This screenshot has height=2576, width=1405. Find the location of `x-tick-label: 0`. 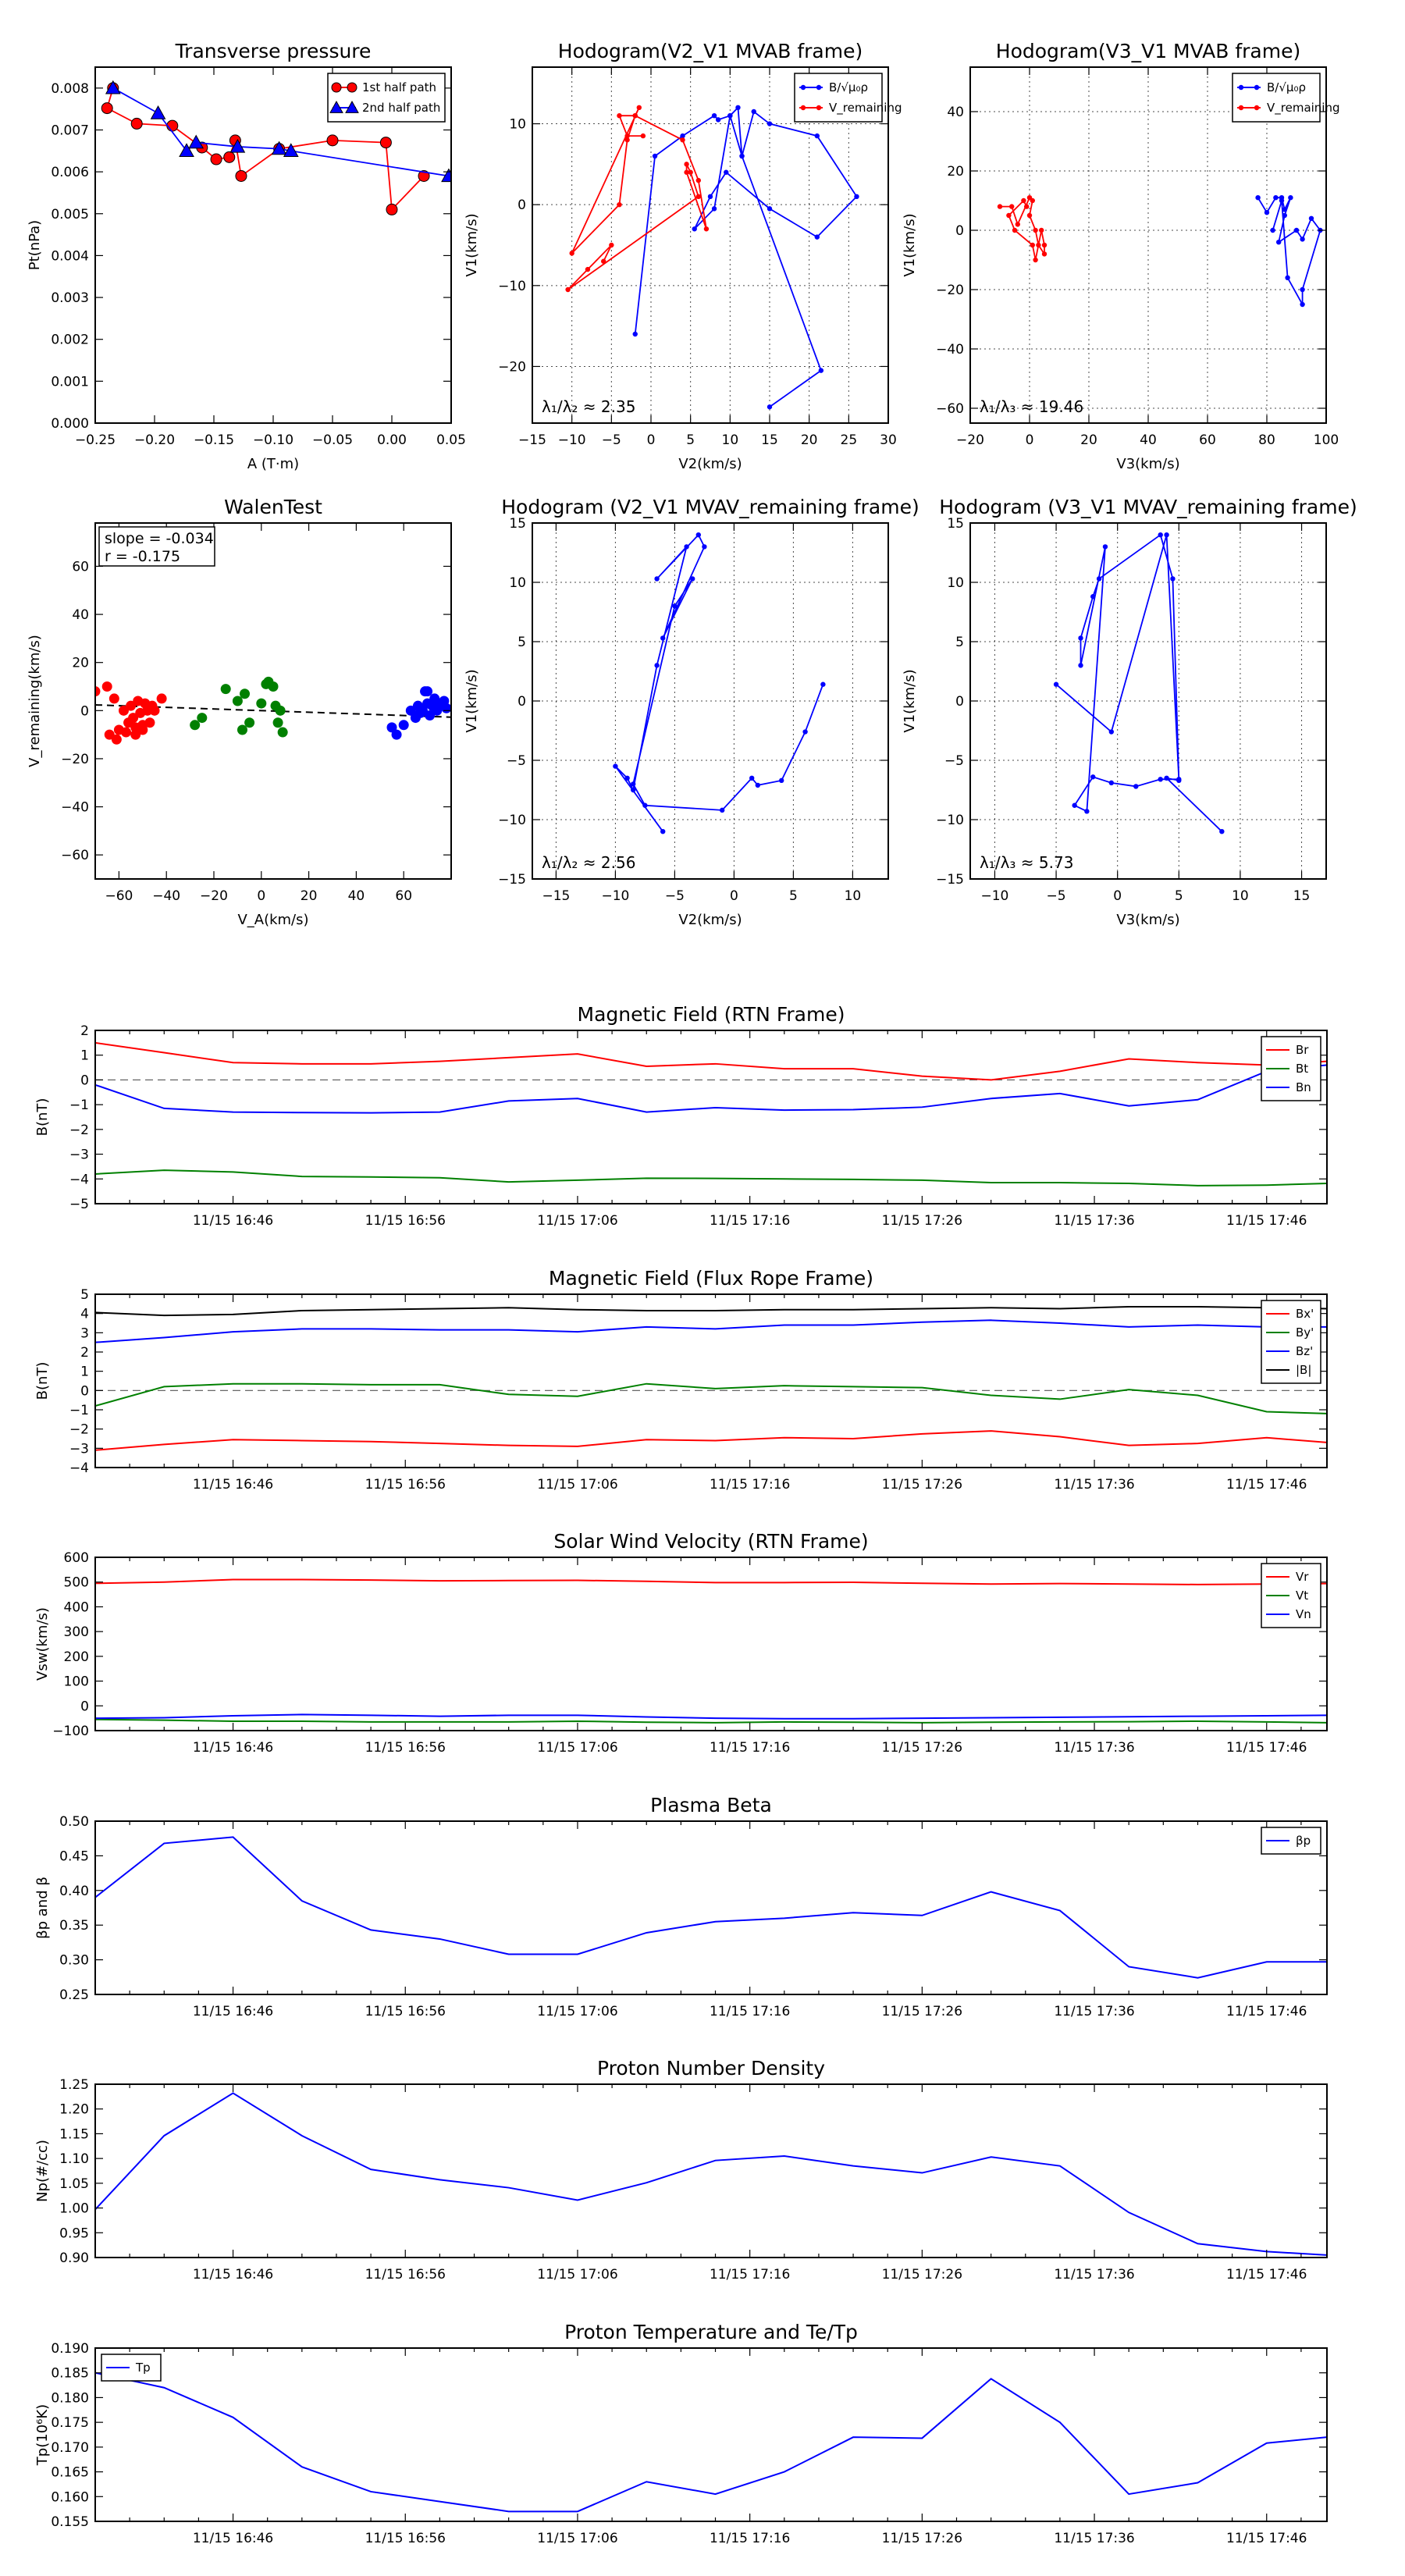

x-tick-label: 0 is located at coordinates (651, 440).